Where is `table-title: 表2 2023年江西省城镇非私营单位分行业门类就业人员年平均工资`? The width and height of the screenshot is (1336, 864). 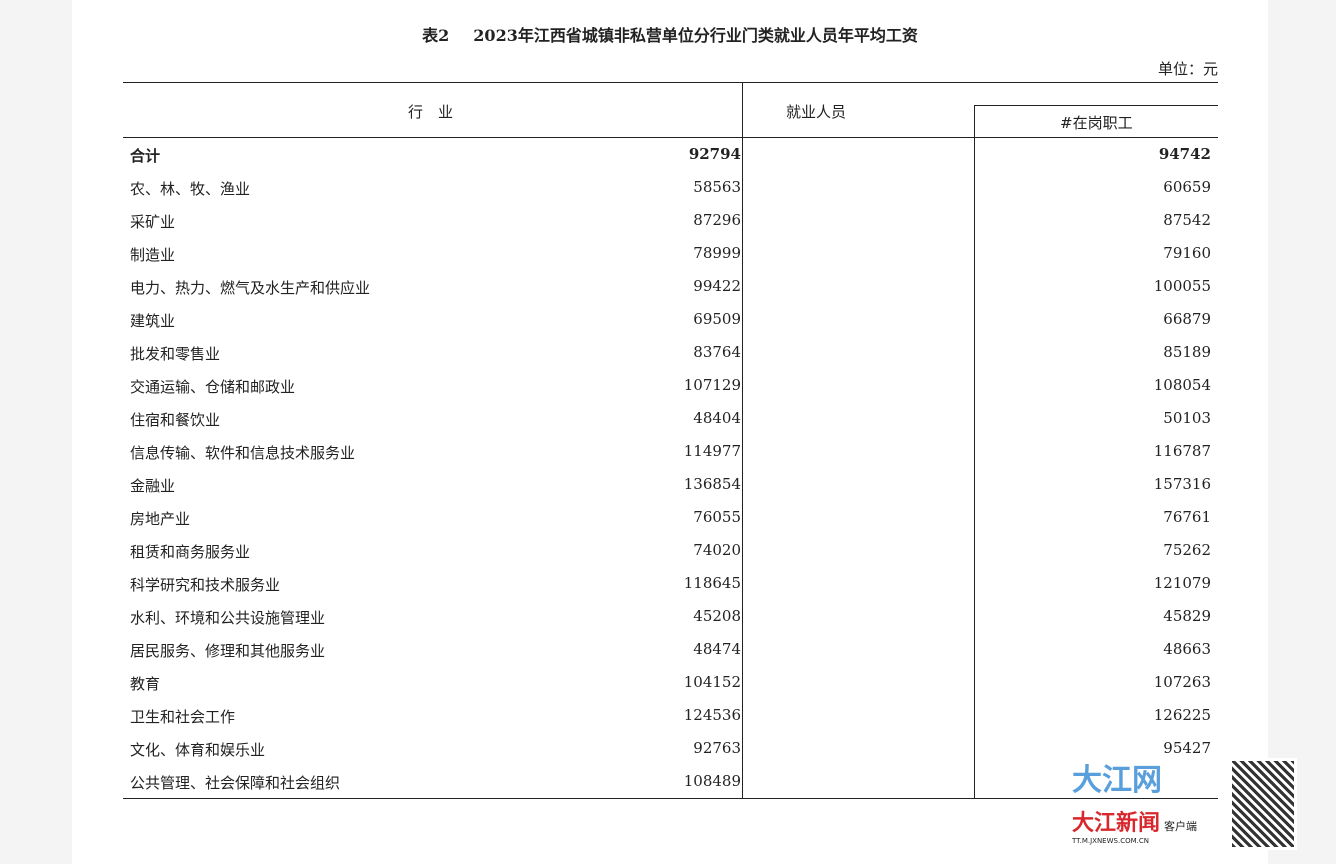 table-title: 表2 2023年江西省城镇非私营单位分行业门类就业人员年平均工资 is located at coordinates (670, 34).